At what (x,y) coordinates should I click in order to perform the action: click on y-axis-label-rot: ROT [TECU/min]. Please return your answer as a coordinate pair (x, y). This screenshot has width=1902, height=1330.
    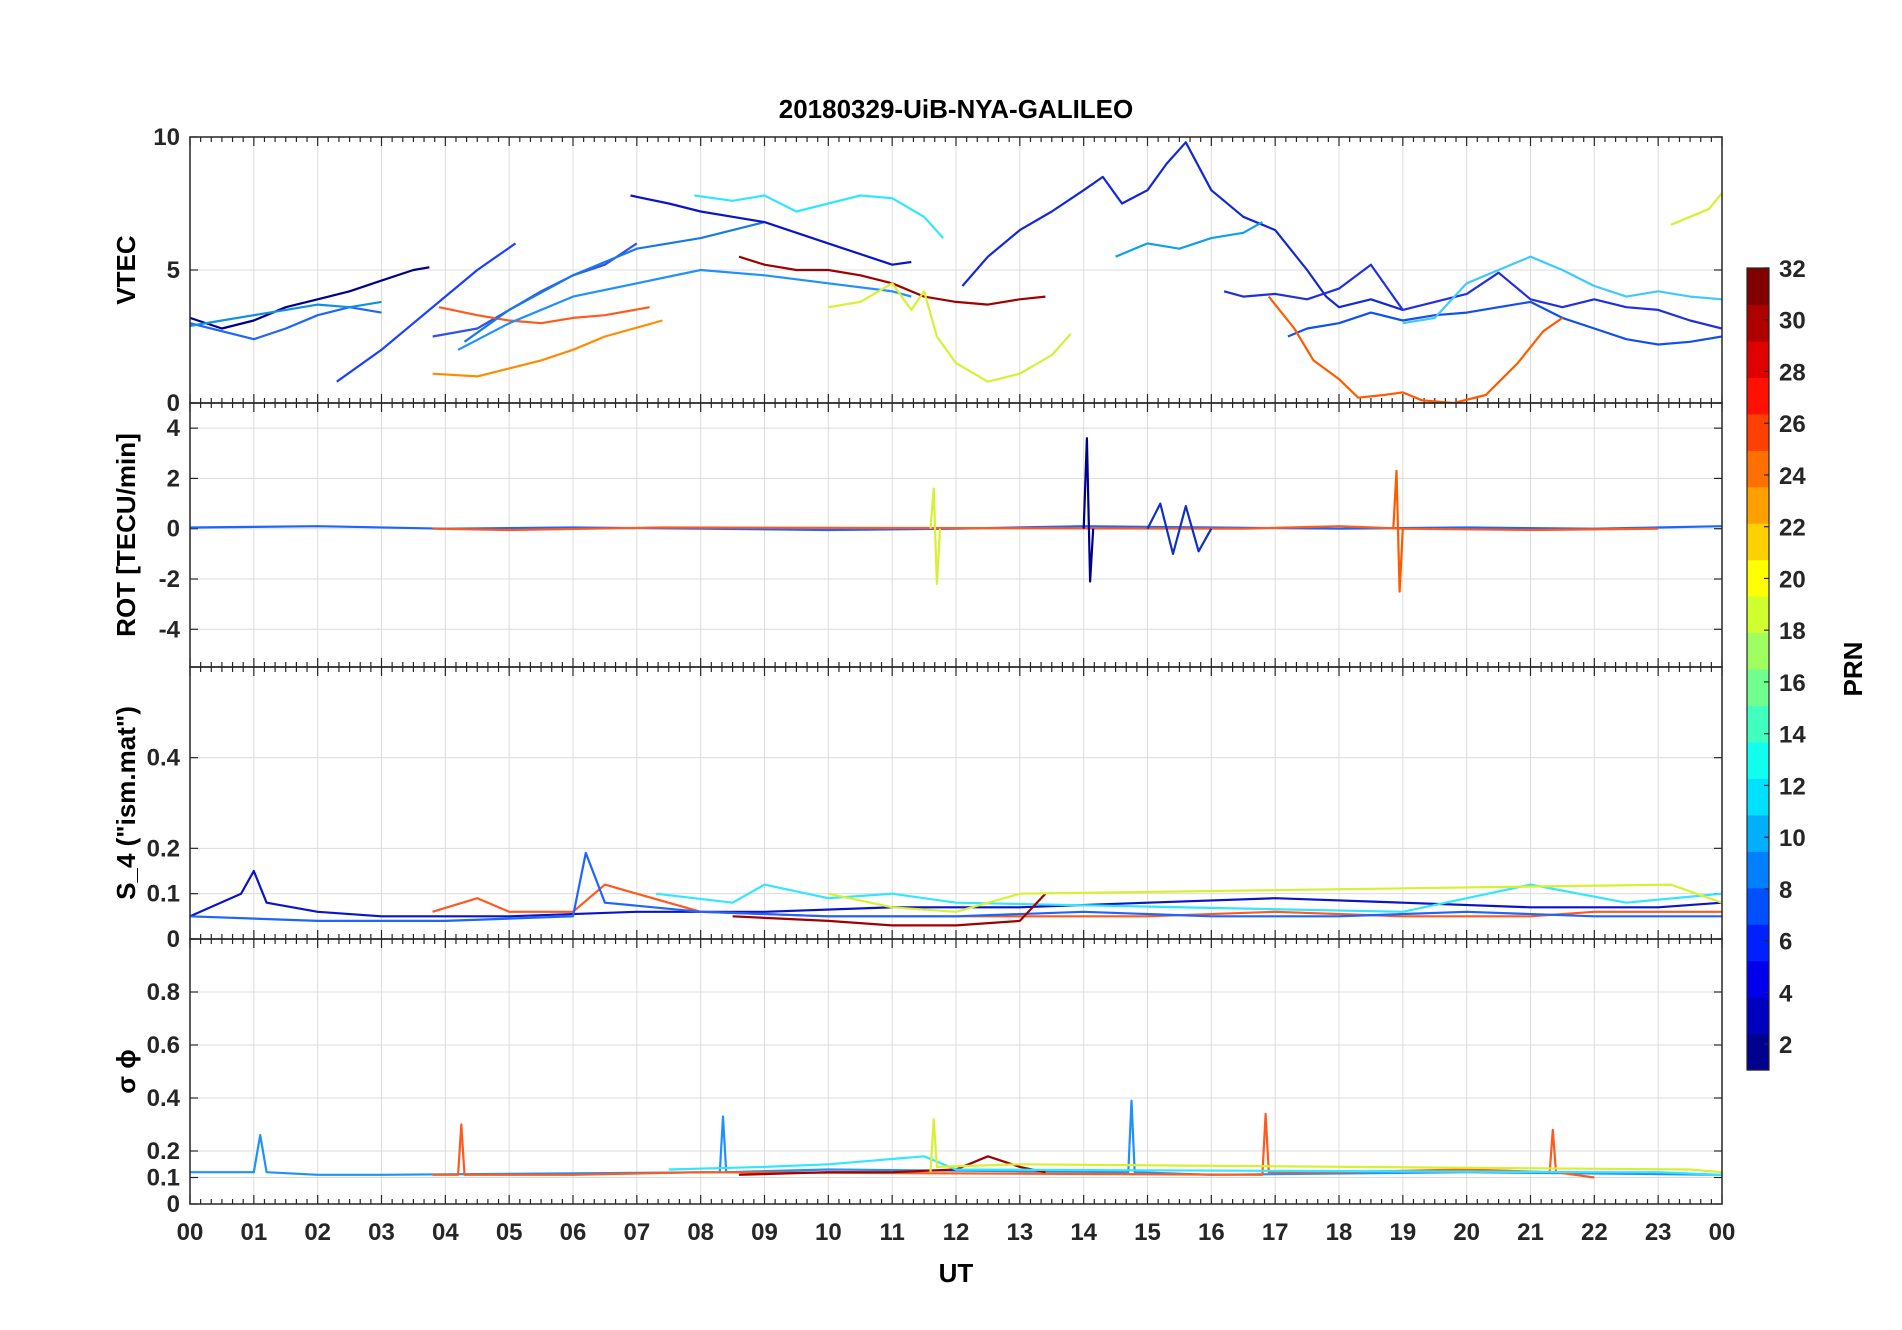
    Looking at the image, I should click on (126, 535).